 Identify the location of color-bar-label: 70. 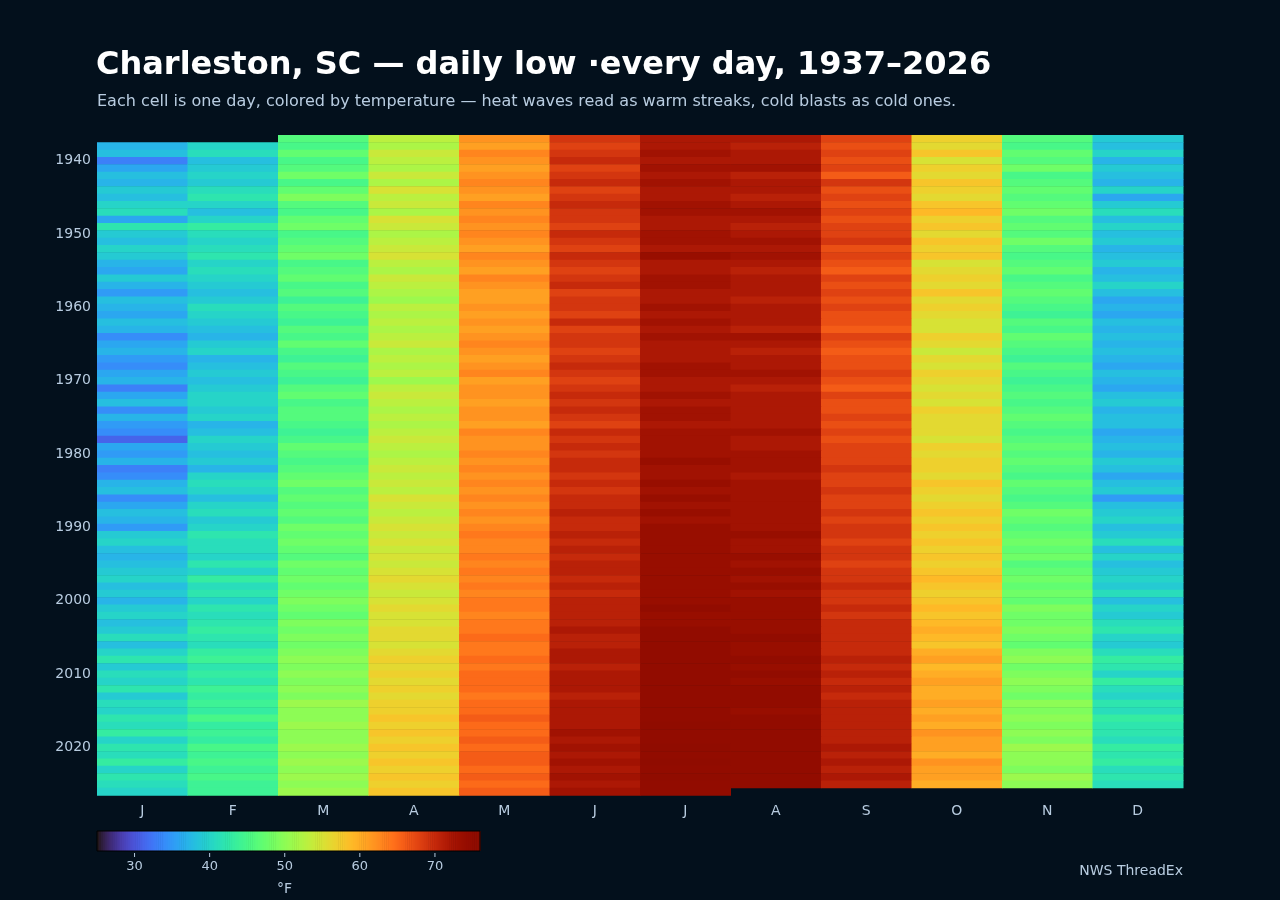
(435, 865).